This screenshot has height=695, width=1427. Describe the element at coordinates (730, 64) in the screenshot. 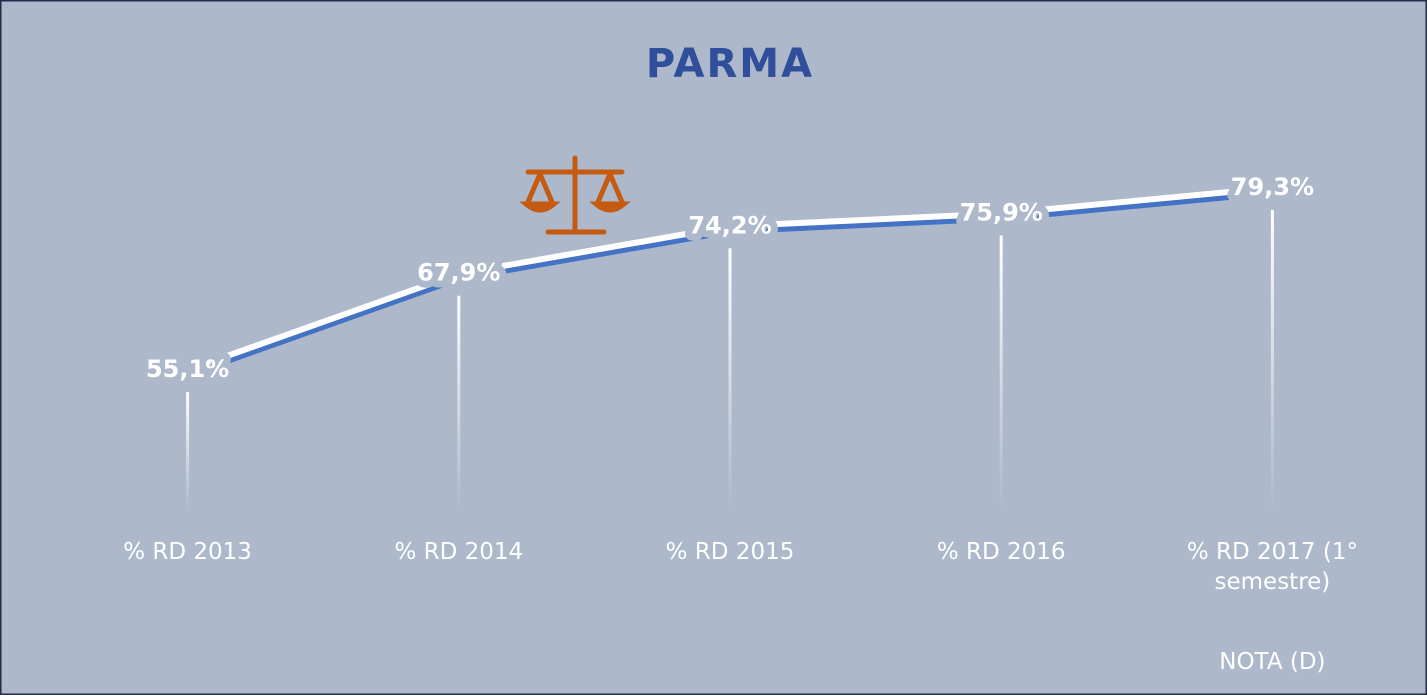

I see `chart-title: PARMA` at that location.